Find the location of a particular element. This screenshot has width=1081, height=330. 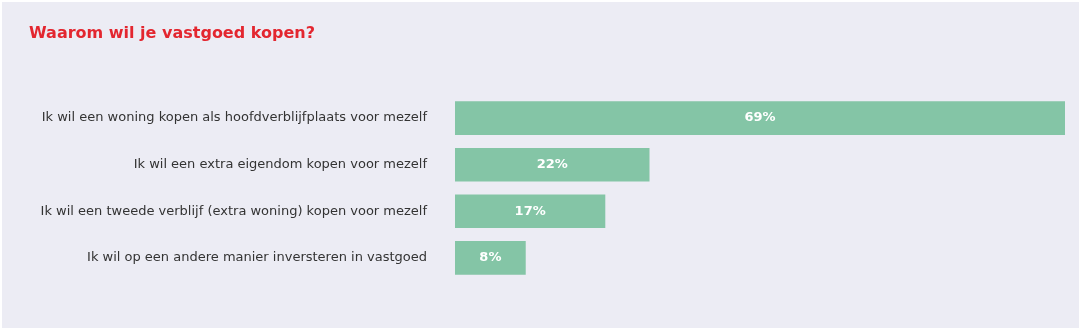

text: Waarom wil je vastgoed kopen? is located at coordinates (172, 32).